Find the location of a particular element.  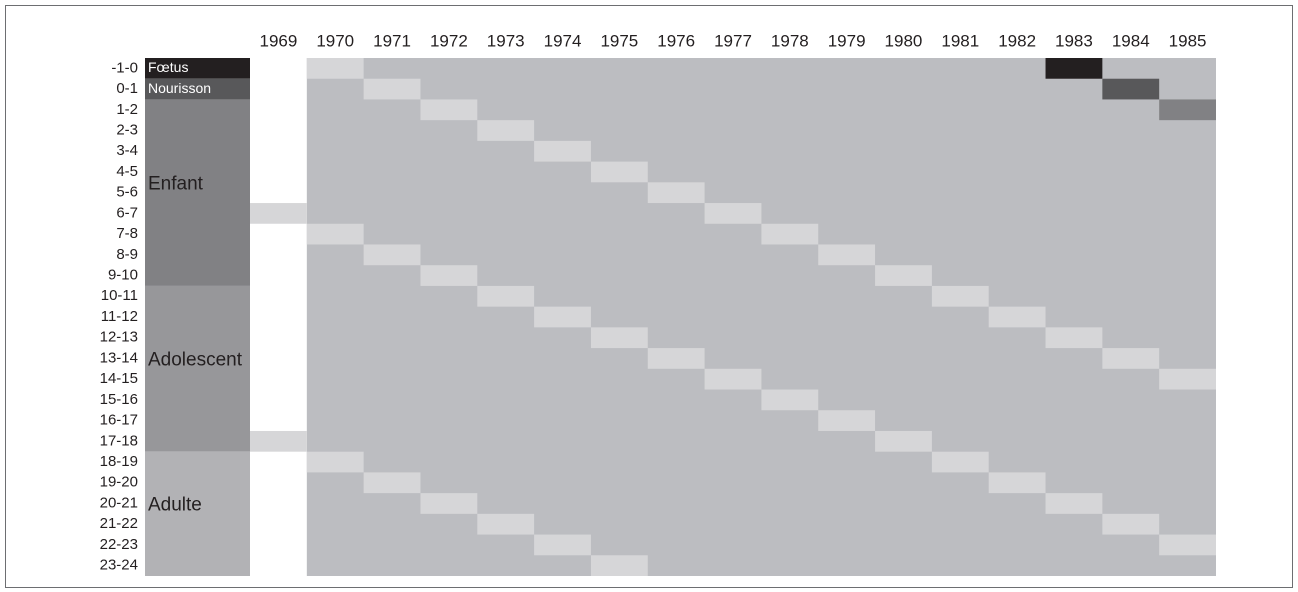

year-label: 1978 is located at coordinates (790, 40).